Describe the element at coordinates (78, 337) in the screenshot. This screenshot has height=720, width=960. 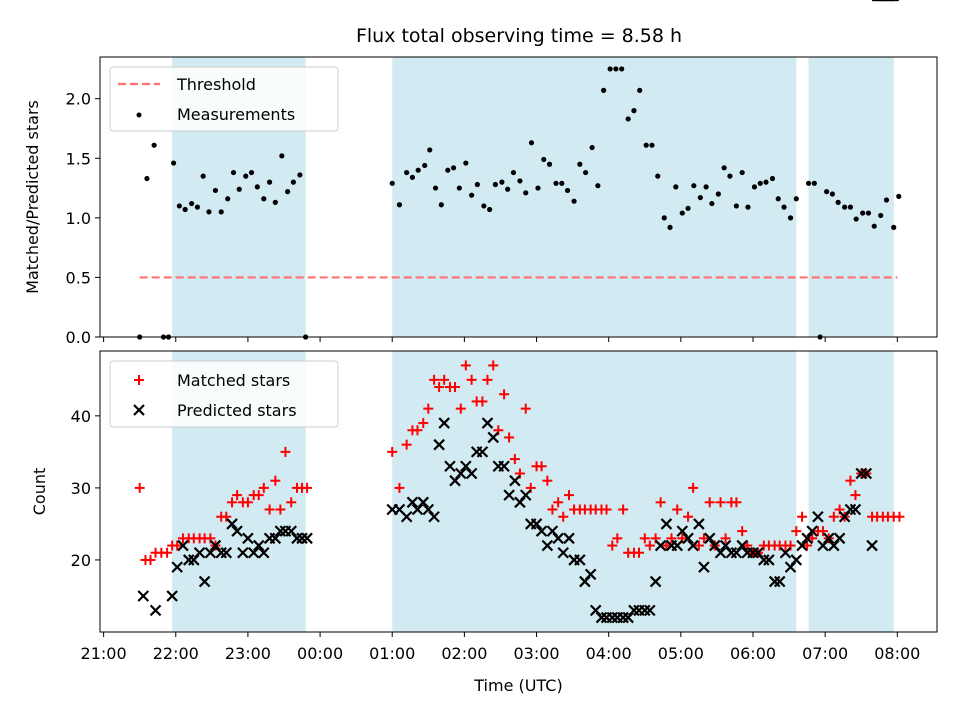
I see `top-y-tick-label: 0.0` at that location.